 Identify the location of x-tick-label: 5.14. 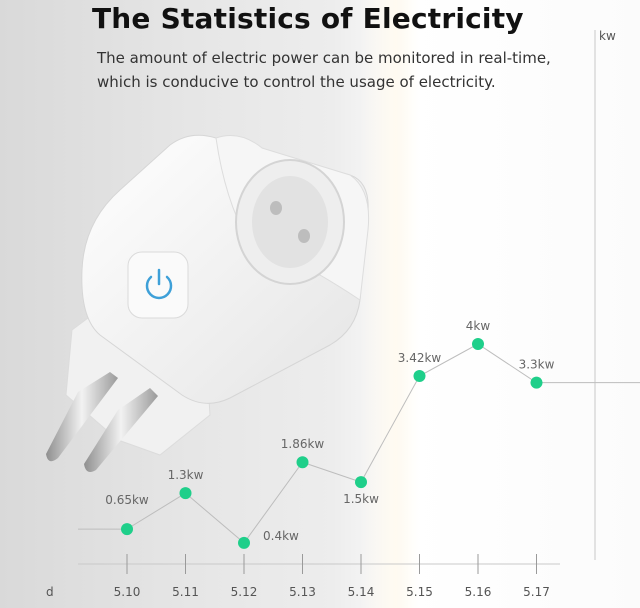
(361, 592).